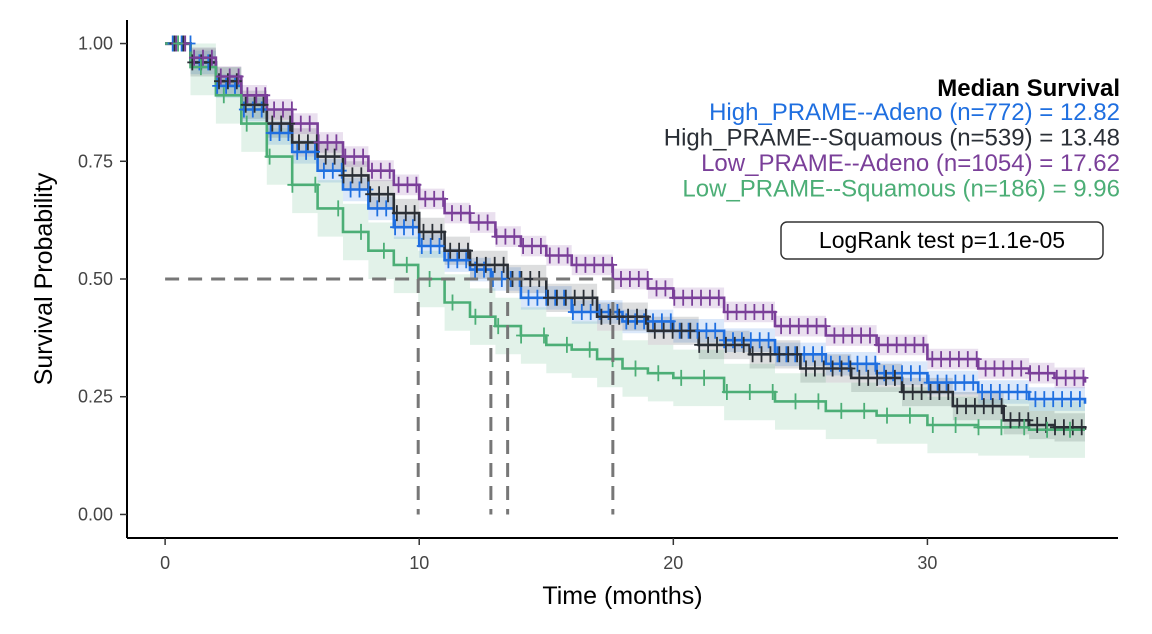 The width and height of the screenshot is (1152, 634). Describe the element at coordinates (419, 563) in the screenshot. I see `x-tick-label: 10` at that location.